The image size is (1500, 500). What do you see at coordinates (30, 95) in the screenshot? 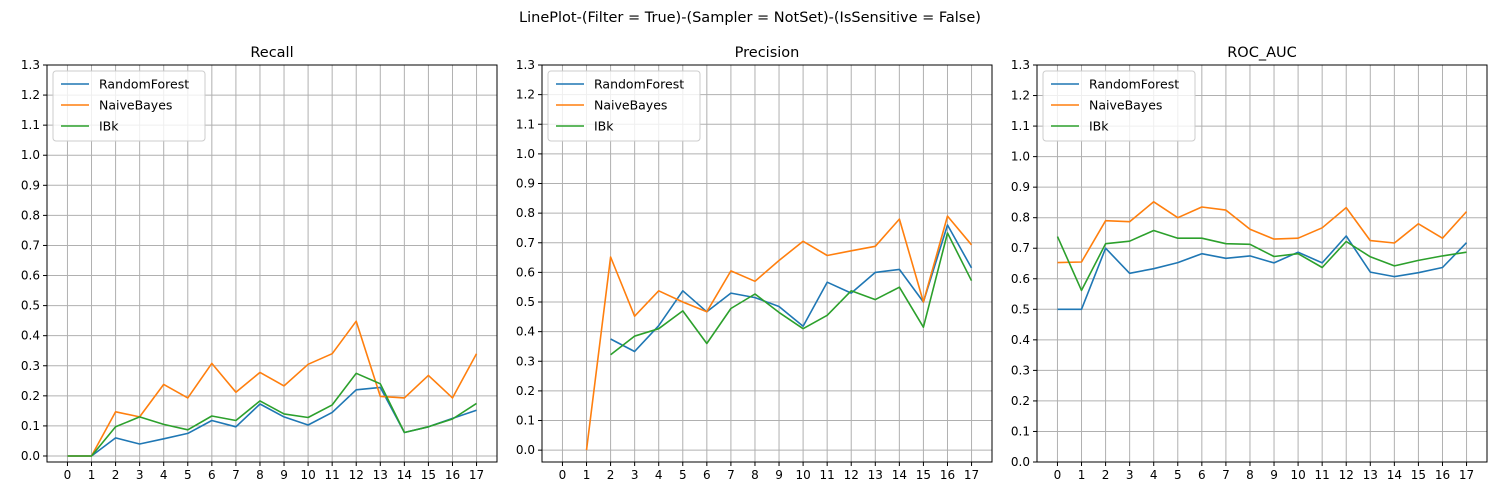
I see `y-tick-label: 1.2` at bounding box center [30, 95].